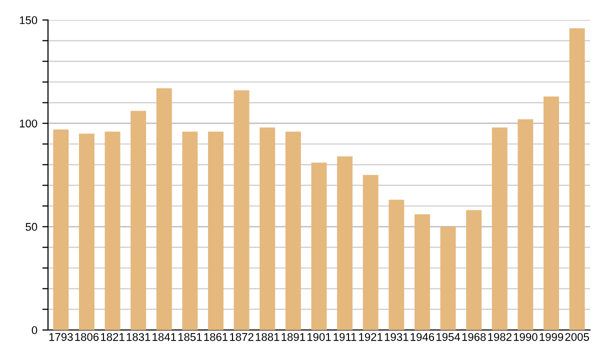 The height and width of the screenshot is (360, 600). Describe the element at coordinates (29, 20) in the screenshot. I see `y-tick-label: 150` at that location.